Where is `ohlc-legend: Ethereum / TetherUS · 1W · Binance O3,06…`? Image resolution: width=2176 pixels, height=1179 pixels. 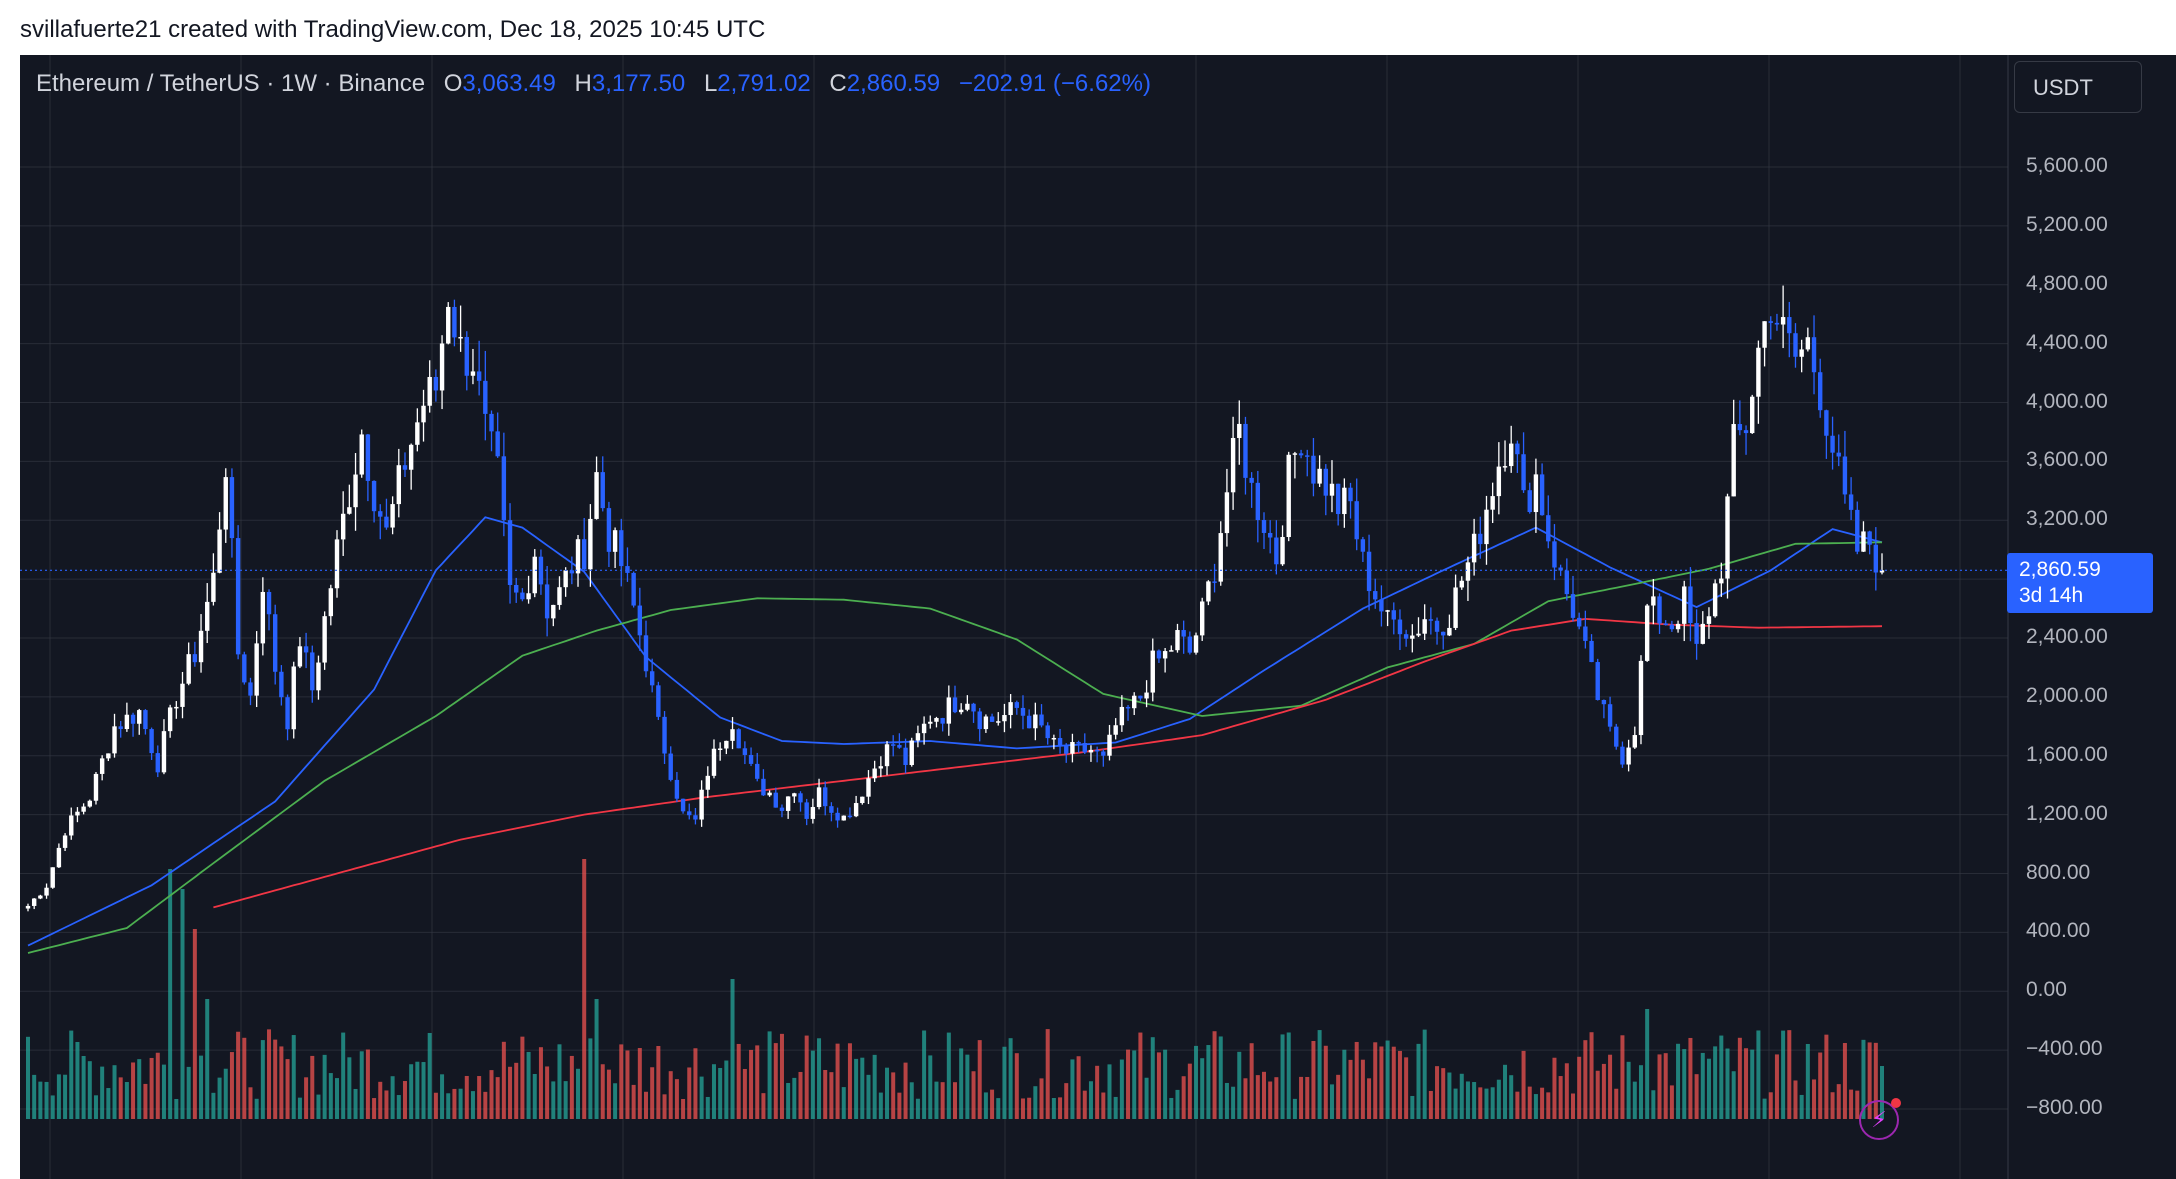
ohlc-legend: Ethereum / TetherUS · 1W · Binance O3,06… is located at coordinates (593, 84).